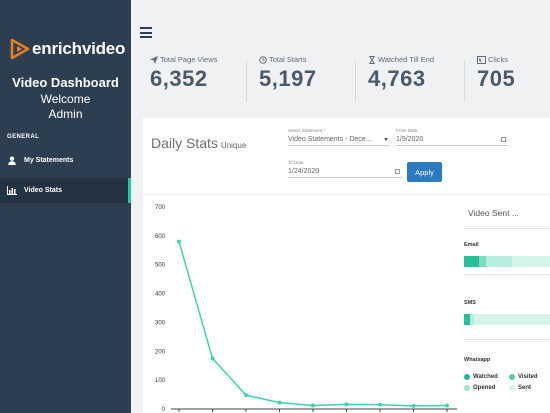 This screenshot has height=413, width=550. I want to click on y-tick-label: 200, so click(160, 352).